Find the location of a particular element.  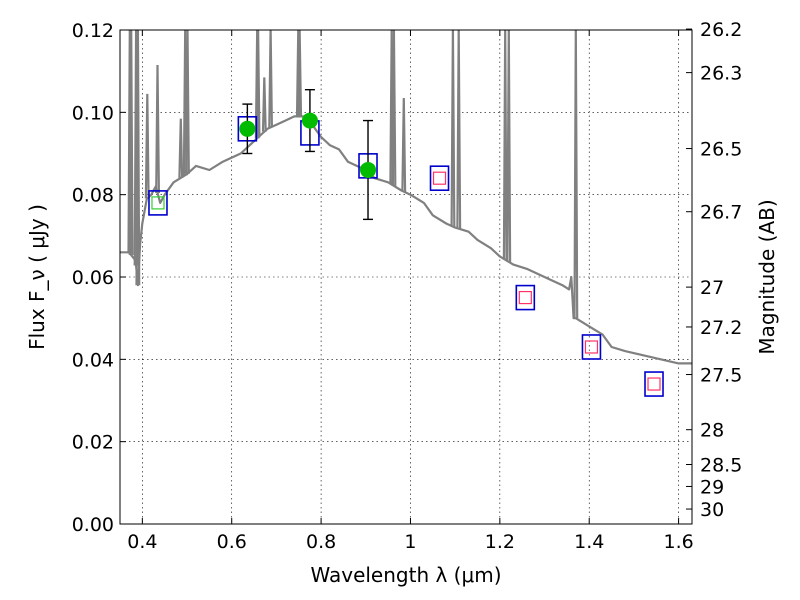

y2-tick-label: 26.3 is located at coordinates (721, 74).